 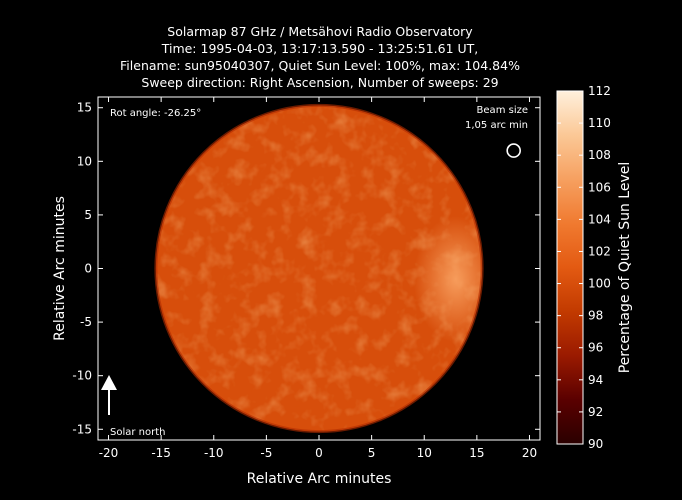 What do you see at coordinates (266, 453) in the screenshot?
I see `x-tick-label-3: -5` at bounding box center [266, 453].